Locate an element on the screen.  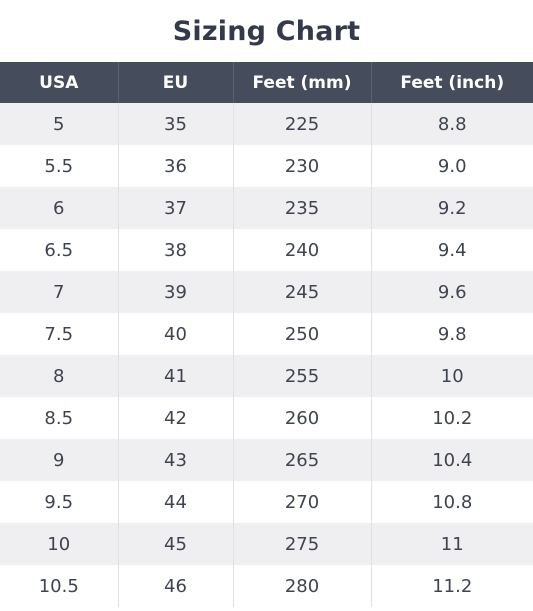
eu-size-cell: 38 is located at coordinates (176, 250).